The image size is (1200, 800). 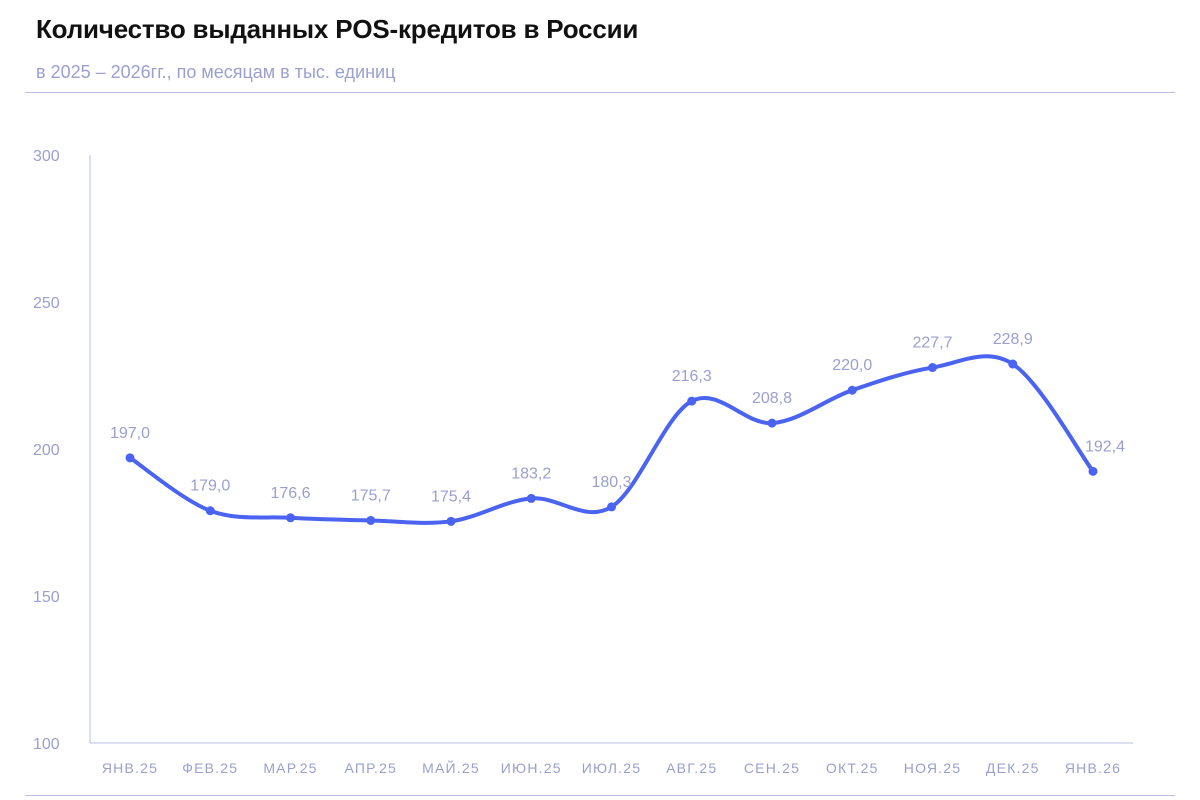 What do you see at coordinates (1013, 339) in the screenshot?
I see `data-label: 228,9` at bounding box center [1013, 339].